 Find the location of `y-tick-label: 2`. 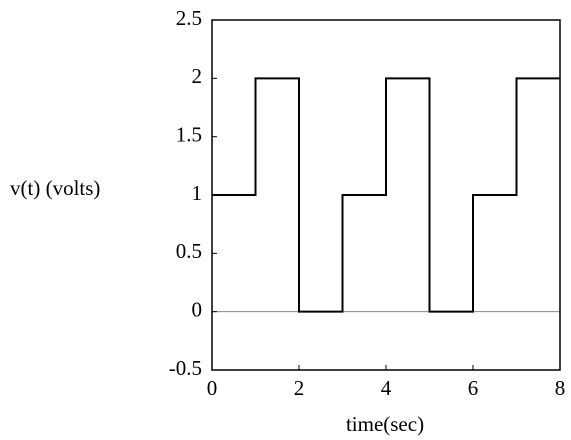

y-tick-label: 2 is located at coordinates (197, 76).